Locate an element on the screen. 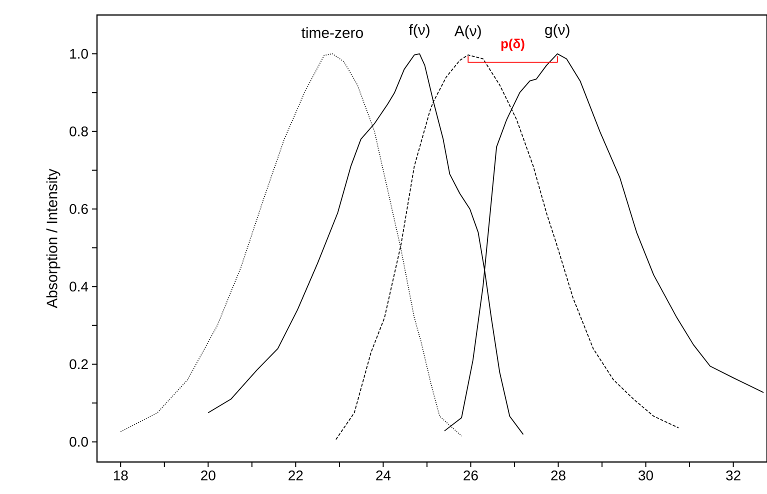 This screenshot has width=767, height=494. y-tick-label: 1.0 is located at coordinates (79, 53).